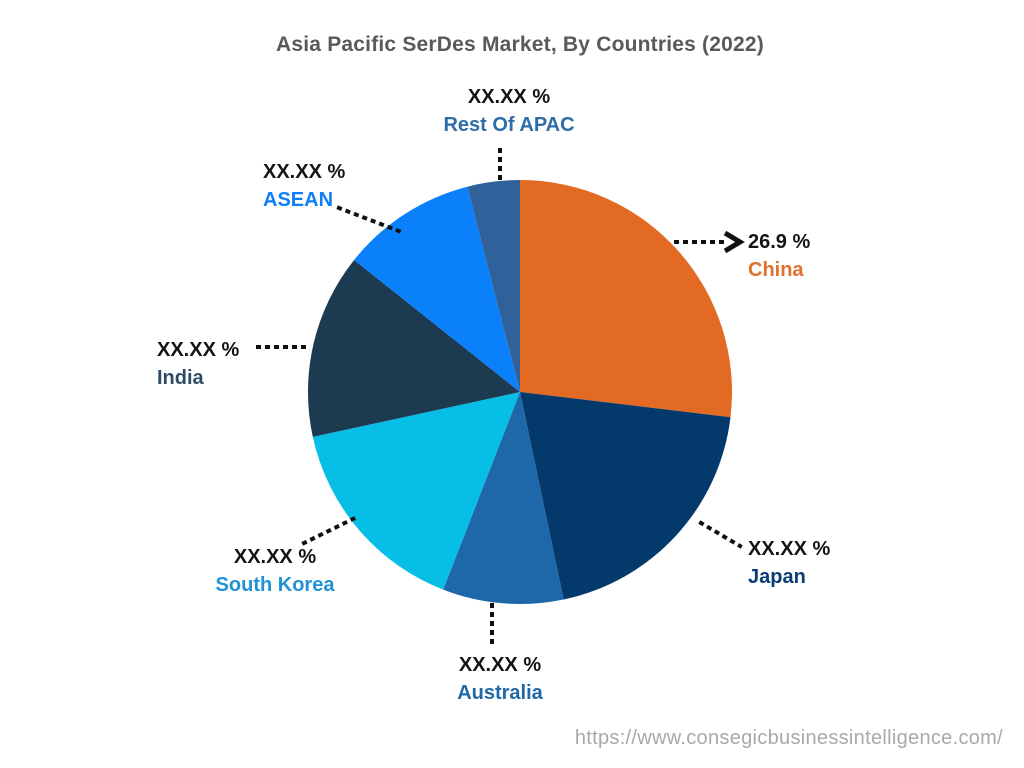 Image resolution: width=1024 pixels, height=768 pixels. What do you see at coordinates (779, 256) in the screenshot?
I see `label-china: 26.9 % China` at bounding box center [779, 256].